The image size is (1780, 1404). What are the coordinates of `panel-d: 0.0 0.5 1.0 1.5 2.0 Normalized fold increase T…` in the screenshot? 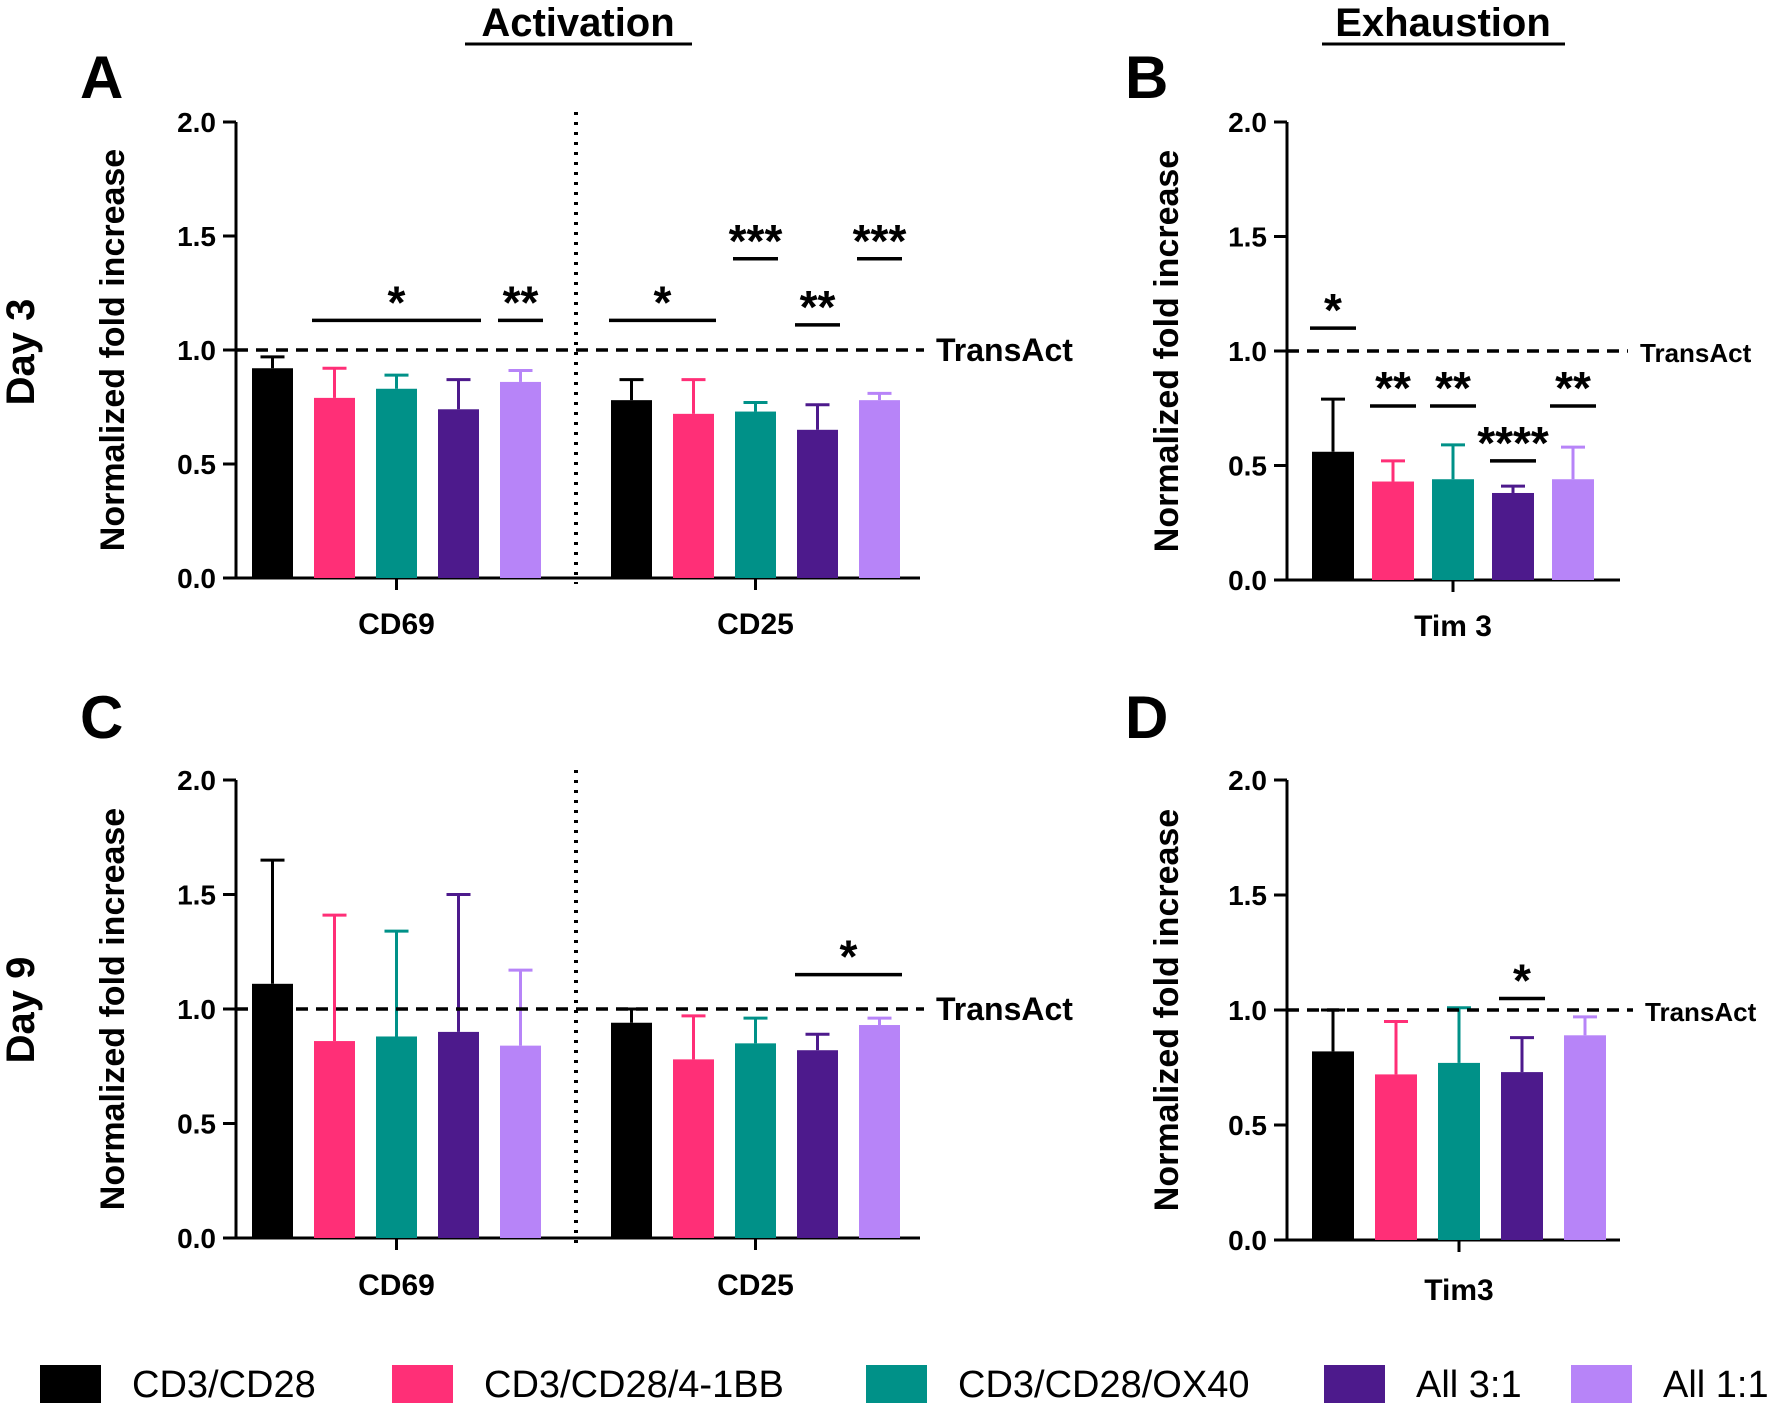 It's located at (1452, 1036).